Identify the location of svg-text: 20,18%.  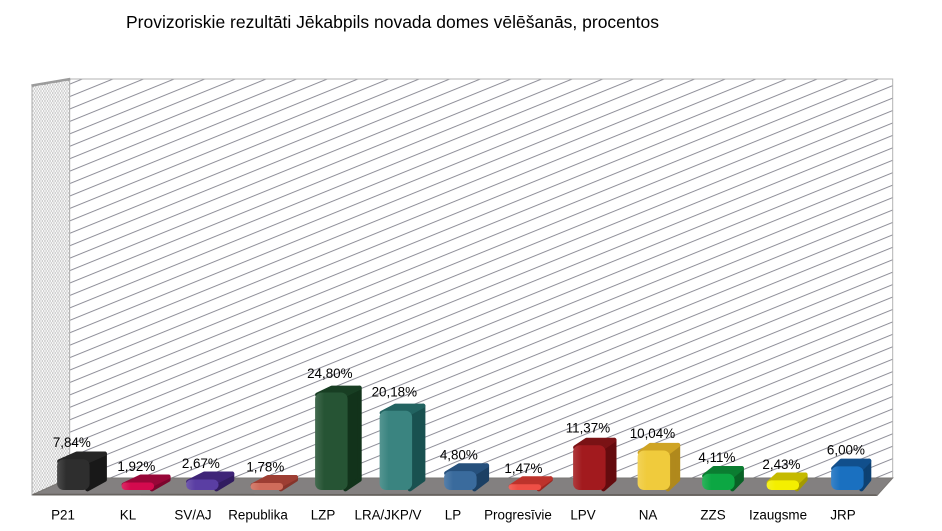
(395, 392).